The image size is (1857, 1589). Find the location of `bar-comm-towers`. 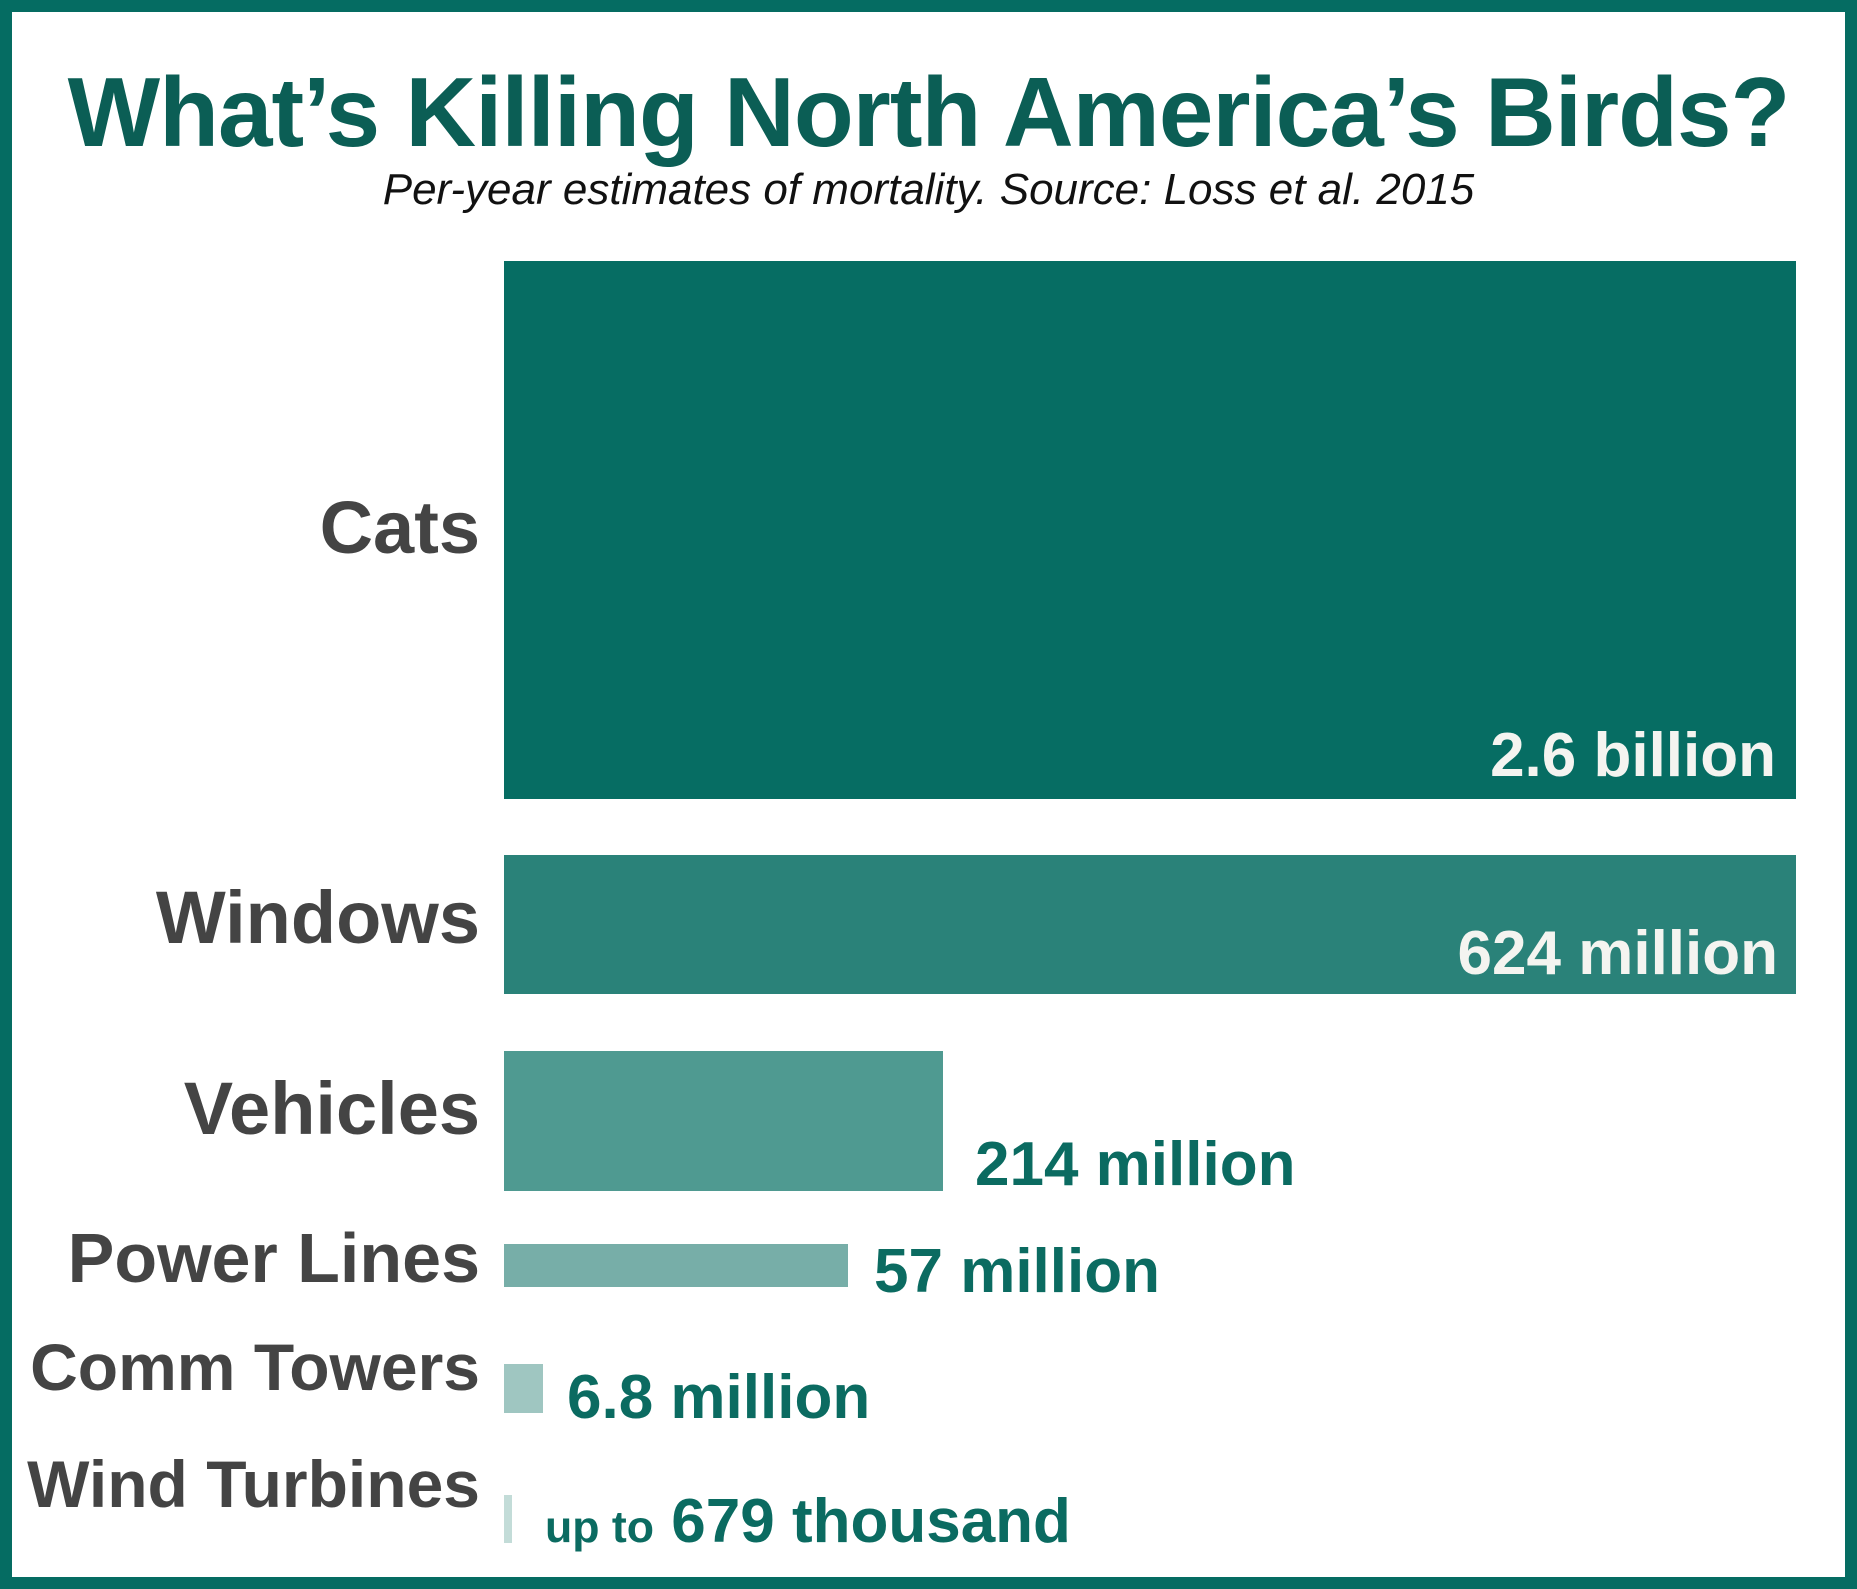

bar-comm-towers is located at coordinates (523, 1388).